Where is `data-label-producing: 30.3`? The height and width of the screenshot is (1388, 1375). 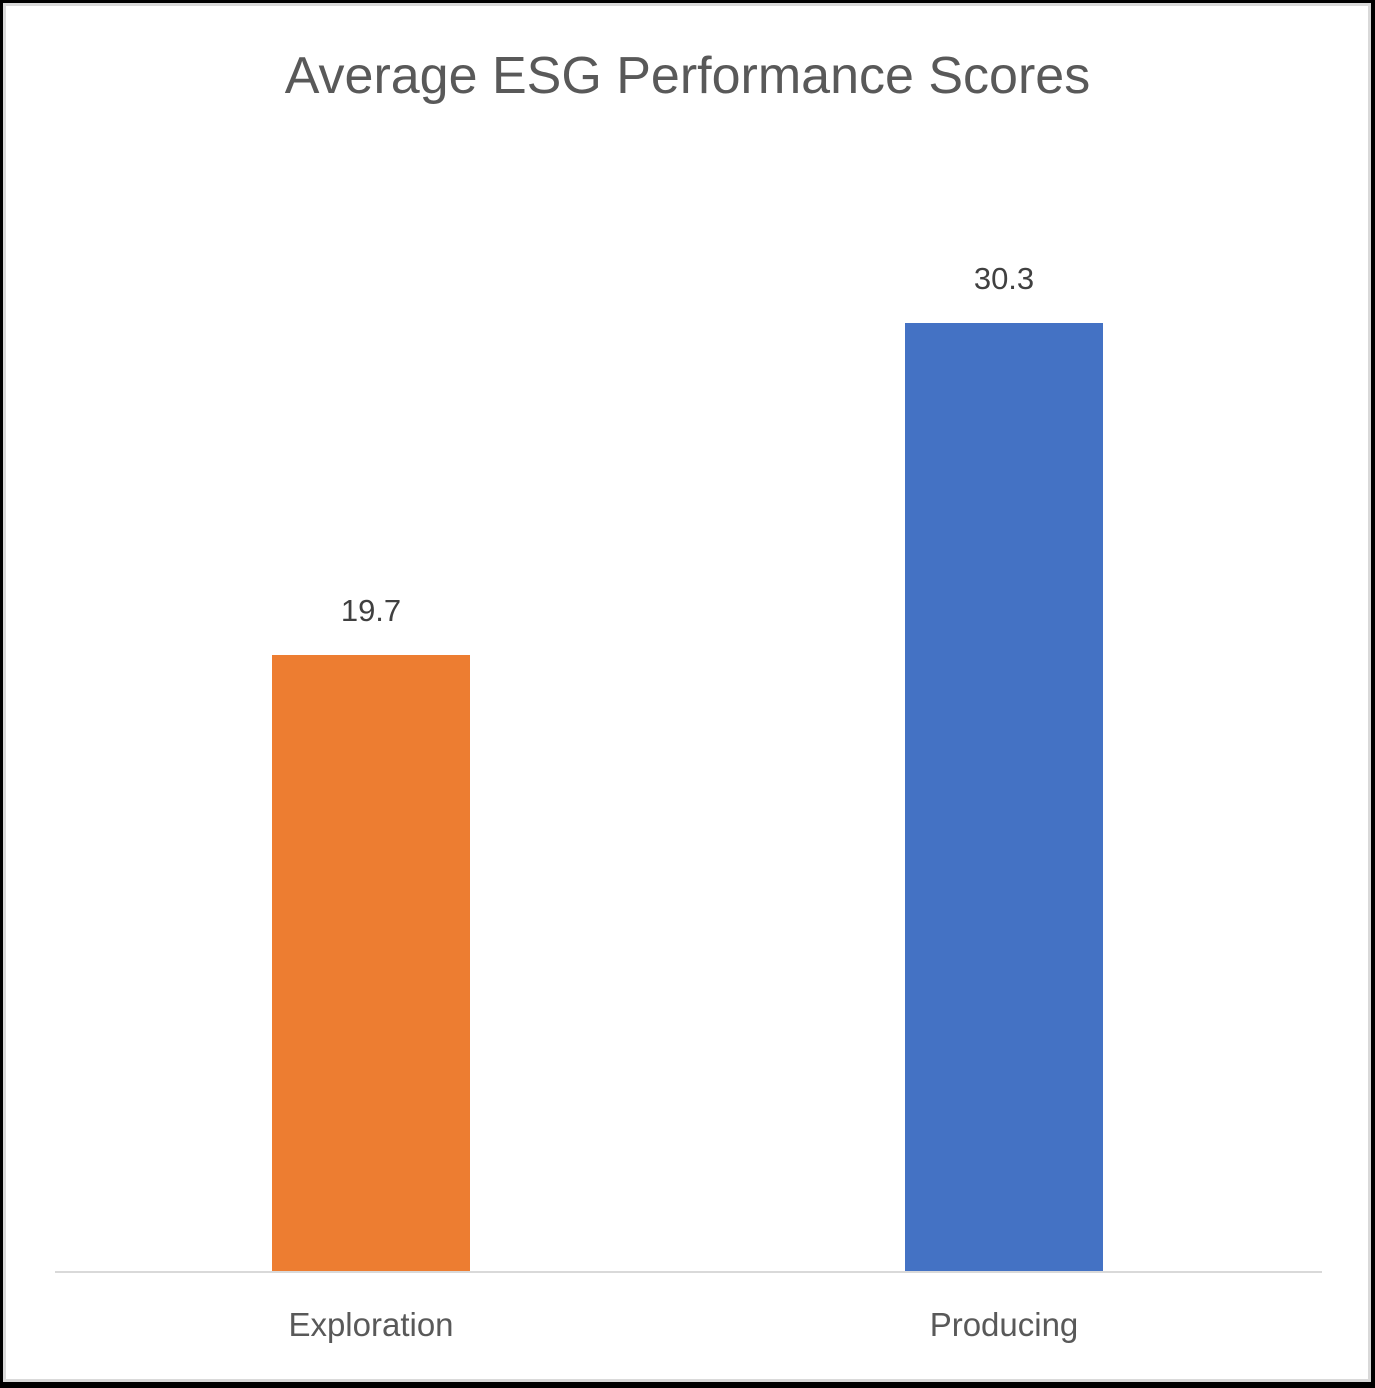 data-label-producing: 30.3 is located at coordinates (1004, 279).